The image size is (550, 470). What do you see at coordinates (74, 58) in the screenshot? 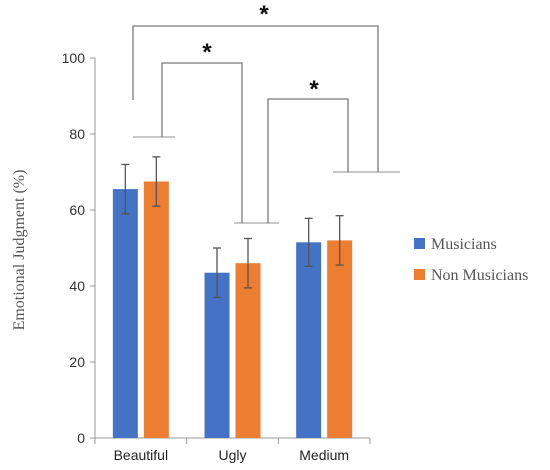
I see `y-tick-label: 100` at bounding box center [74, 58].